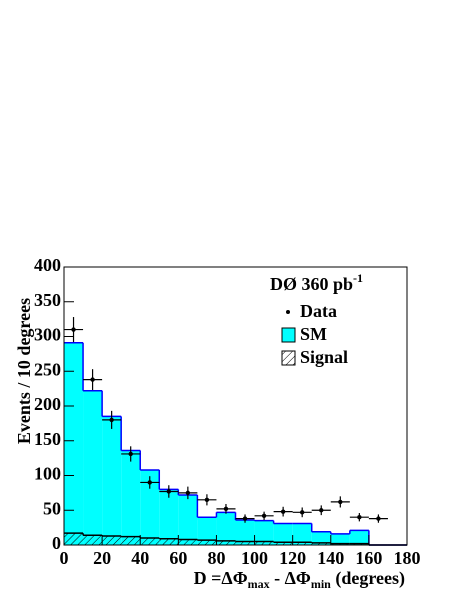  Describe the element at coordinates (234, 578) in the screenshot. I see `x-label-part: ΔΦ` at that location.